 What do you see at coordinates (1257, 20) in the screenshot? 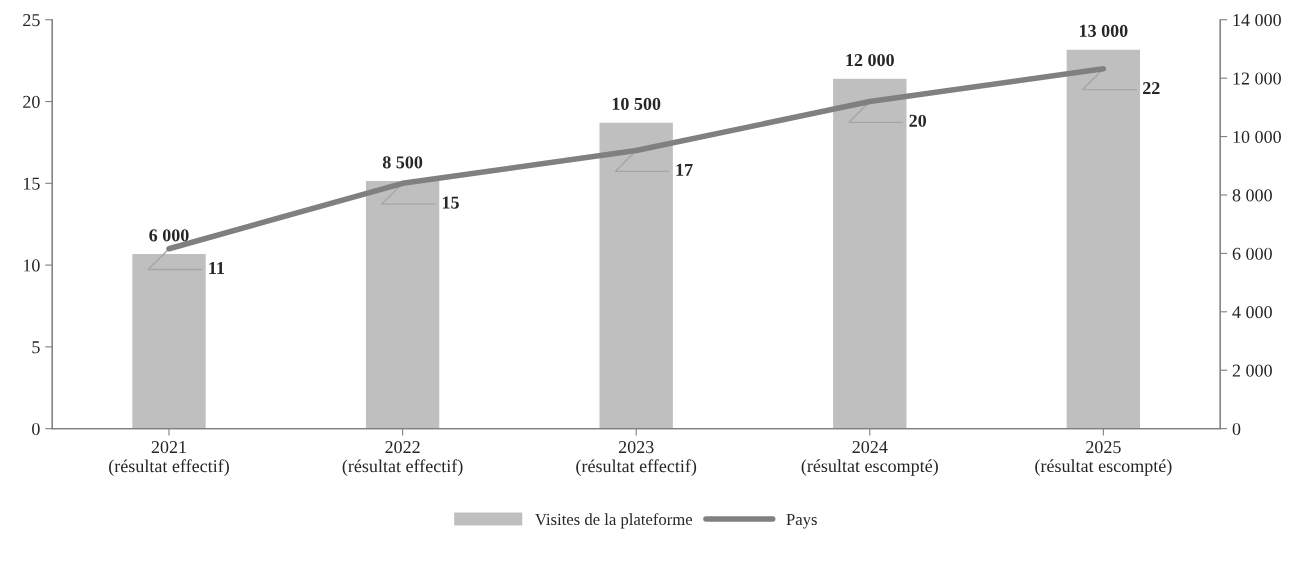
I see `y2-tick-label: 14 000` at bounding box center [1257, 20].